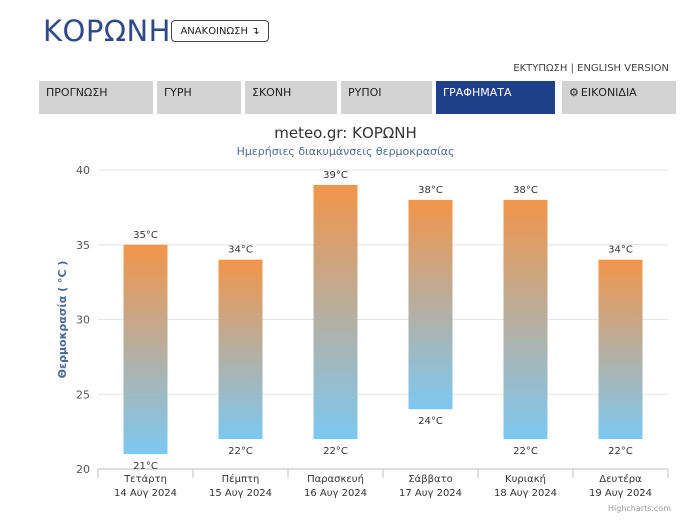 The width and height of the screenshot is (691, 530). What do you see at coordinates (540, 68) in the screenshot?
I see `print-link: ΕΚΤΥΠΩΣΗ` at bounding box center [540, 68].